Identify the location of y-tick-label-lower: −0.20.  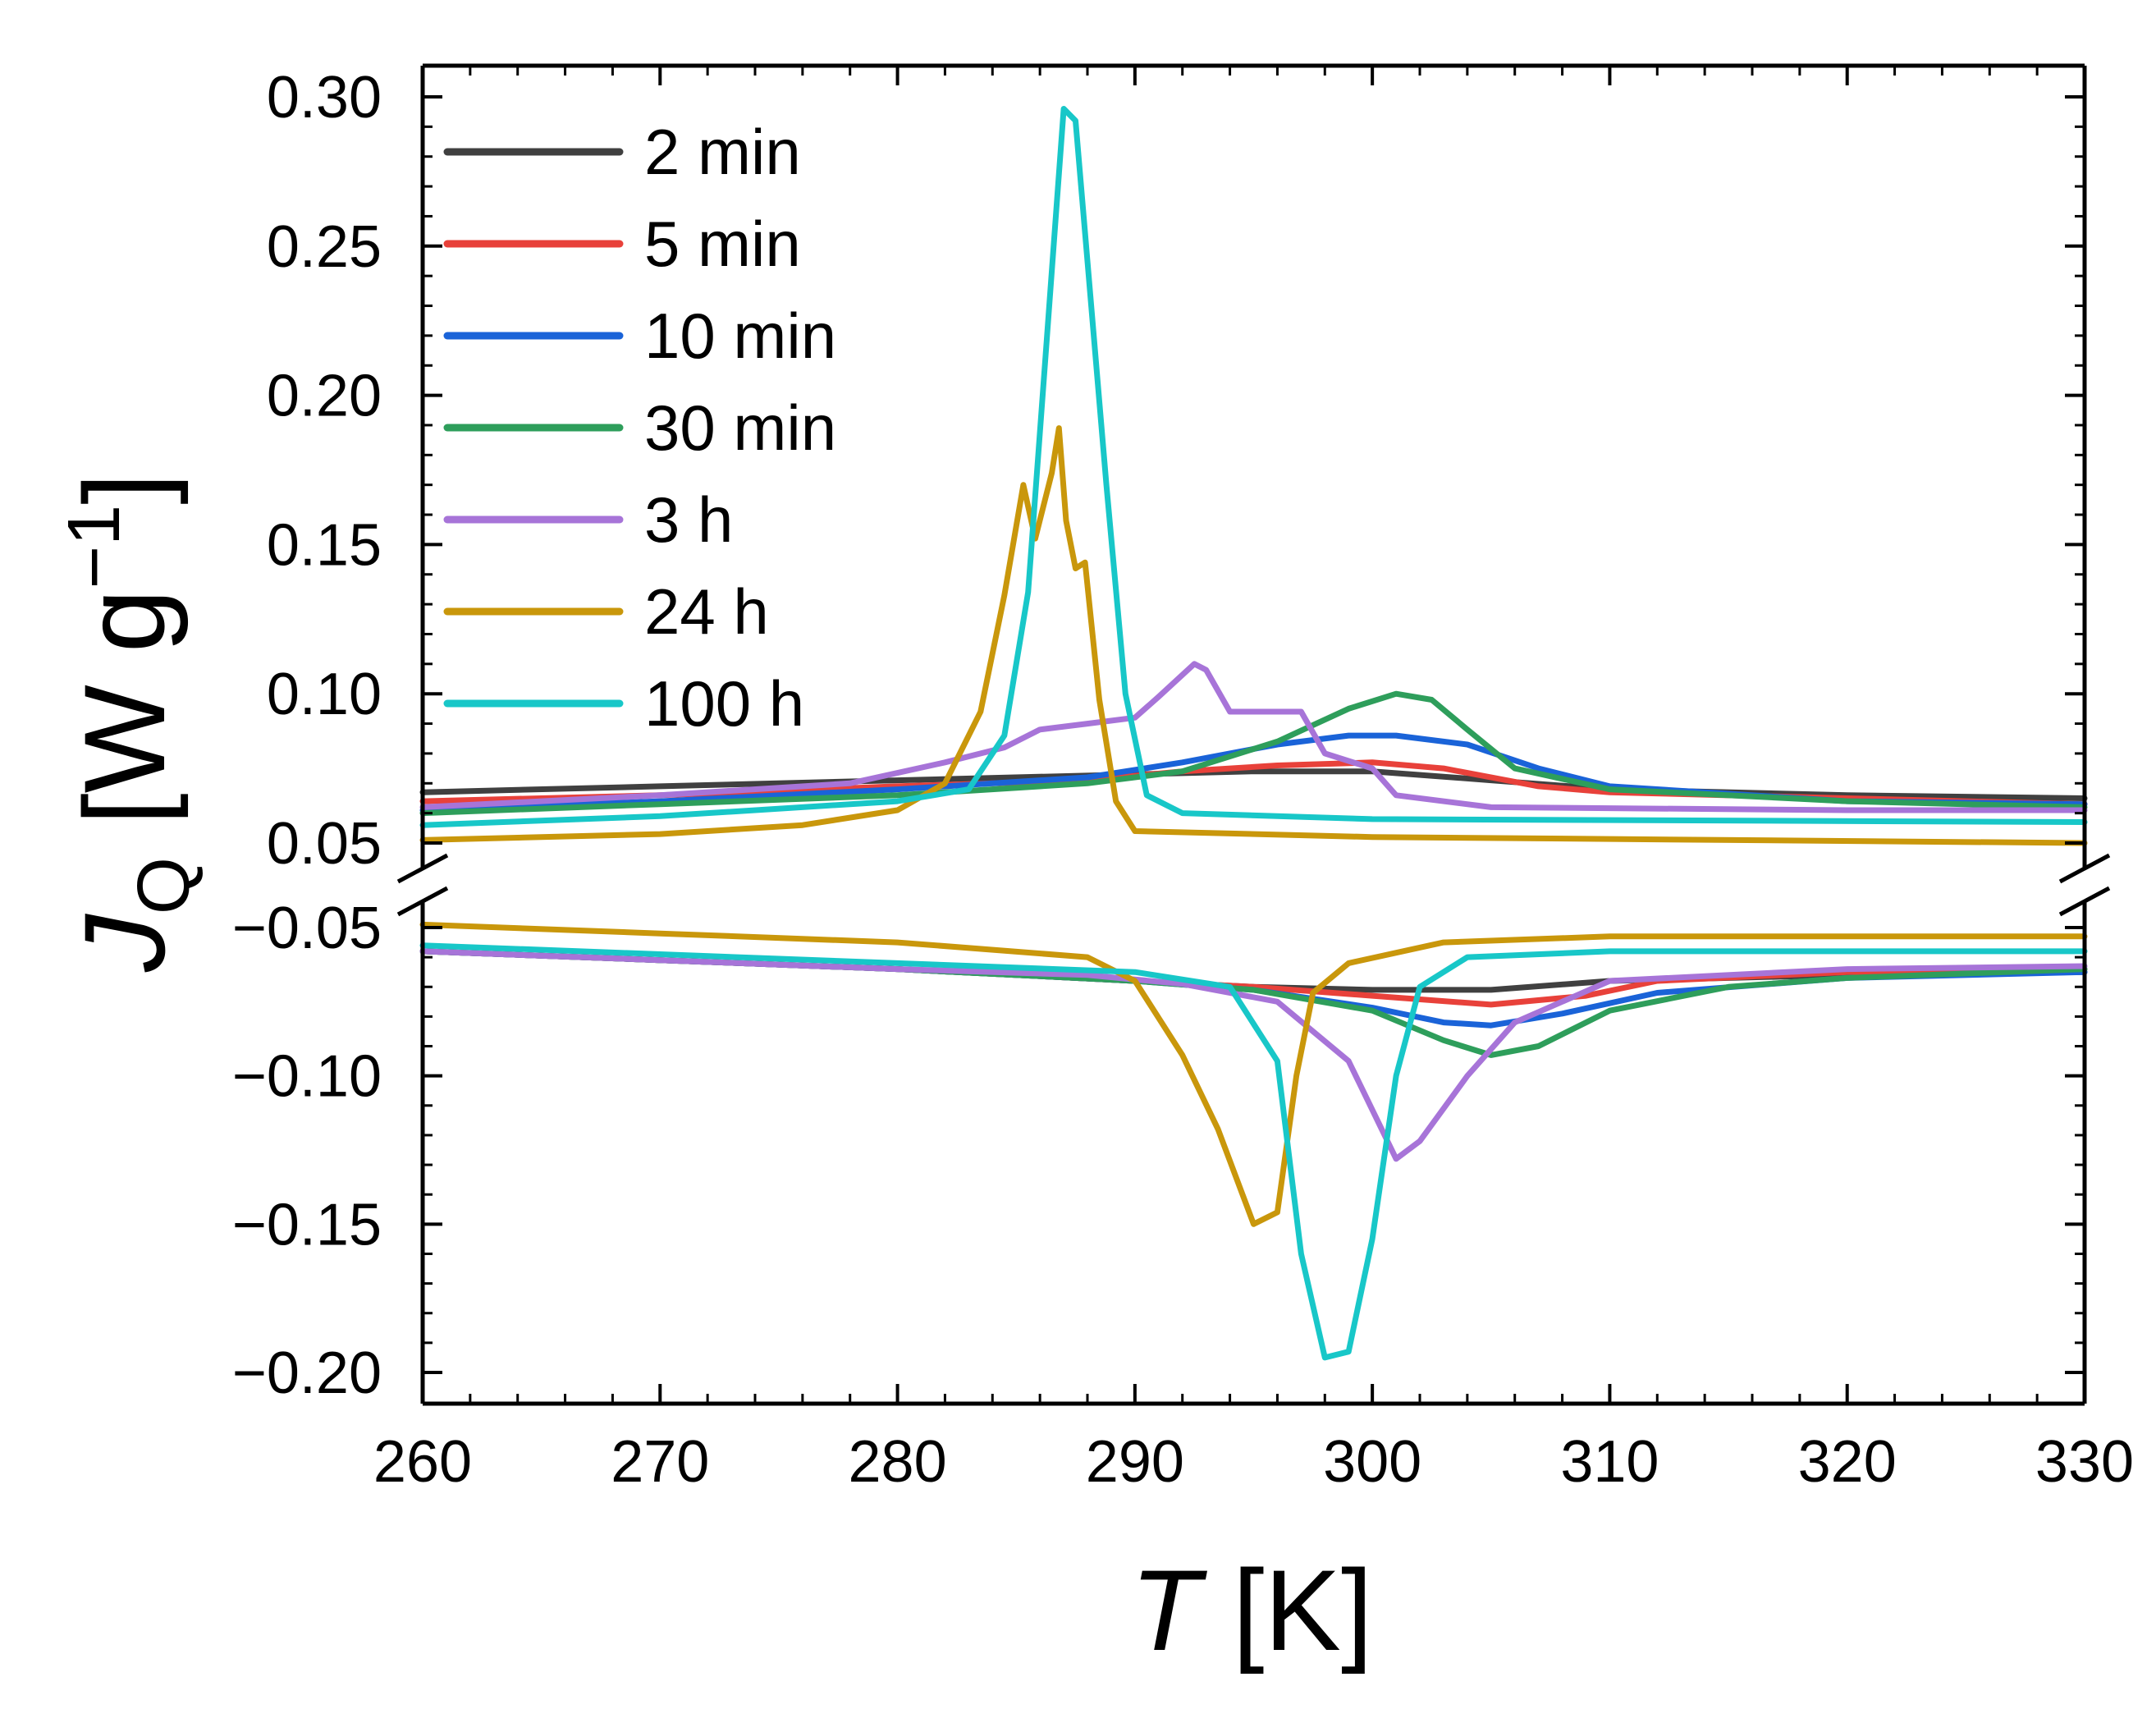
(307, 1373).